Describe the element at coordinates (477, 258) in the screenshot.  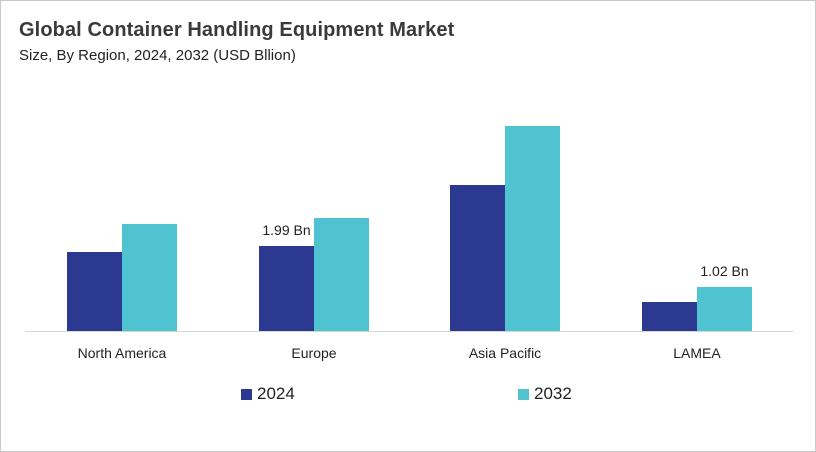
I see `bar-asia-pacific-2024` at that location.